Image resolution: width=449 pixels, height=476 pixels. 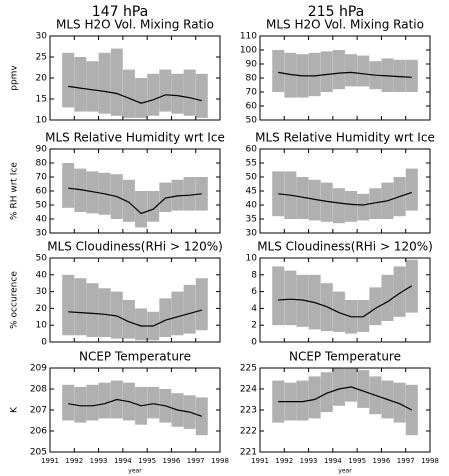 I want to click on y-tick-label: 70, so click(x=42, y=178).